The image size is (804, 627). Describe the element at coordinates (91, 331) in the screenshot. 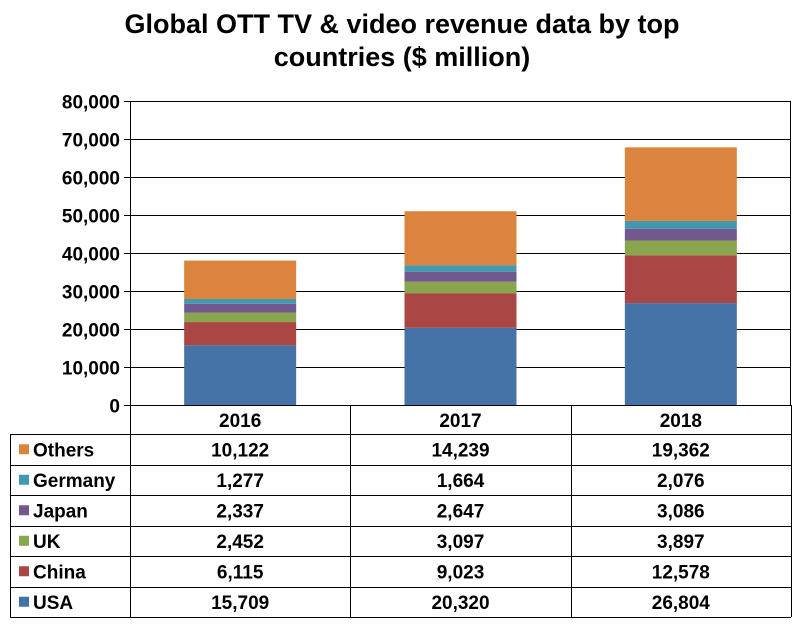

I see `y-tick-label: 20,000` at that location.